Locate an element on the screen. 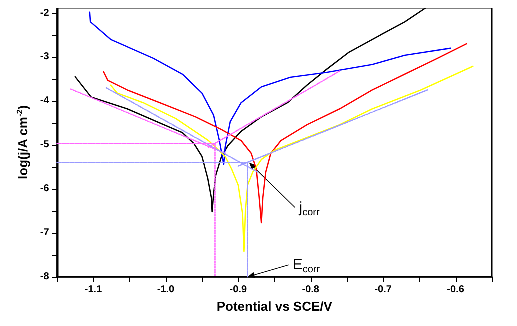 This screenshot has height=326, width=517. x-tick-label: -0.9 is located at coordinates (239, 290).